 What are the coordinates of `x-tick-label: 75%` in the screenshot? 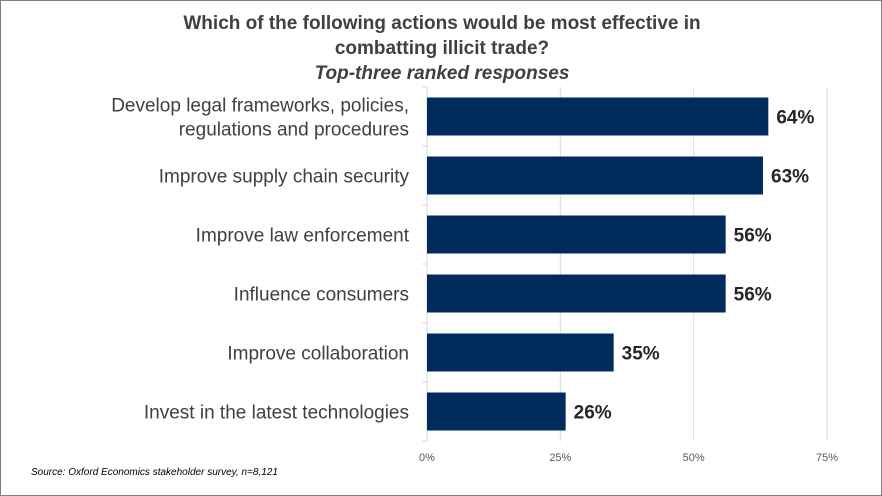 It's located at (827, 458).